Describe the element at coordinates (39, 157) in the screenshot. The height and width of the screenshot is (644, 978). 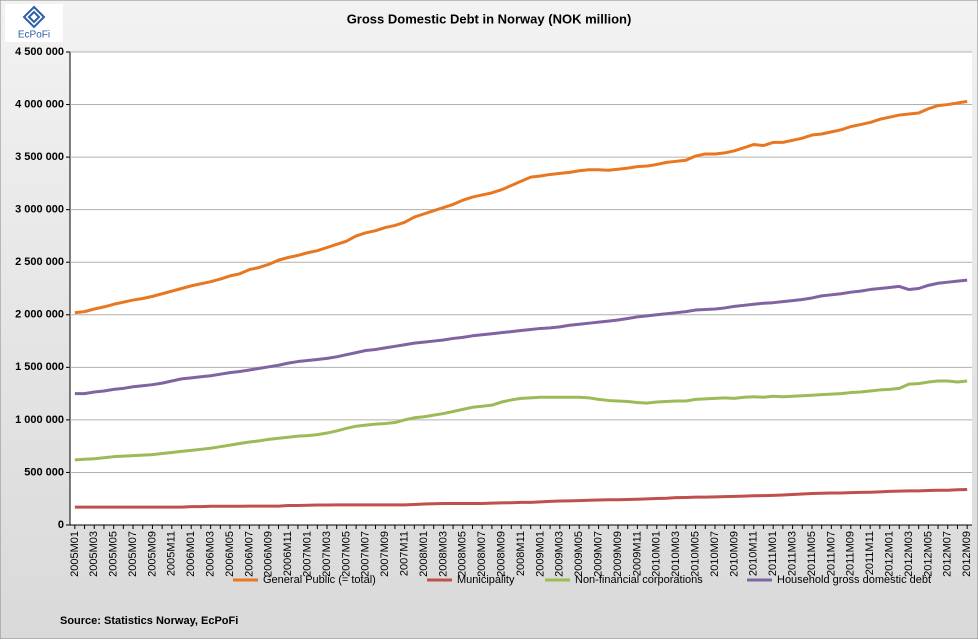
I see `y-tick-label: 3 500 000` at that location.